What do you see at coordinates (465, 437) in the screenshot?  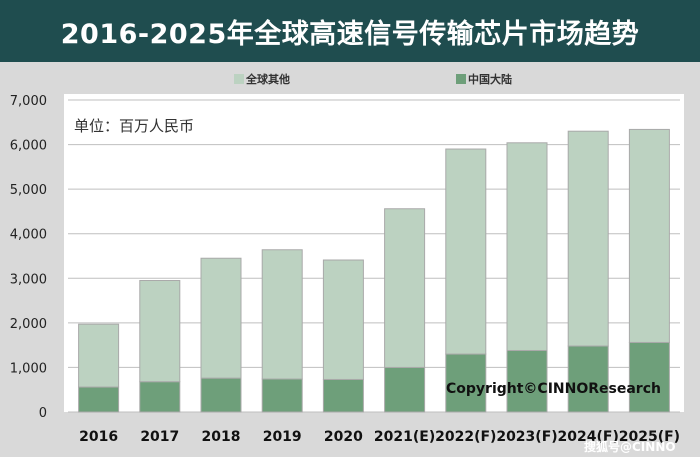 I see `x-category-label: 2022(F)` at bounding box center [465, 437].